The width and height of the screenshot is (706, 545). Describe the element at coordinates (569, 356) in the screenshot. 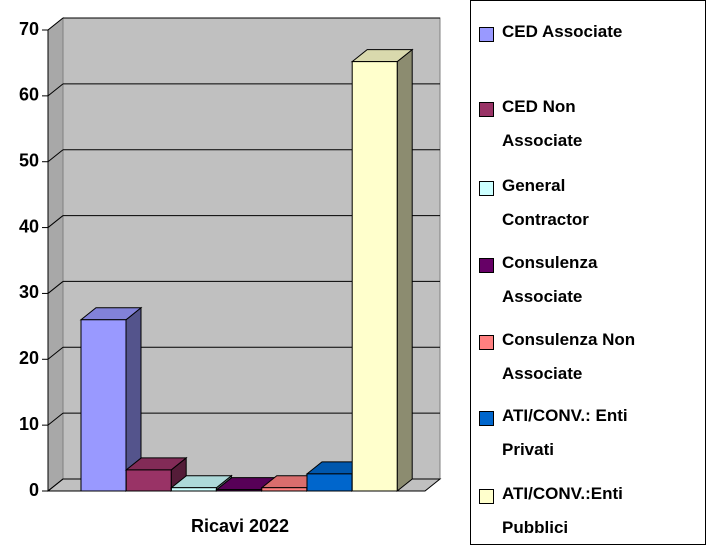

I see `legend-label: Consulenza Non Associate` at that location.